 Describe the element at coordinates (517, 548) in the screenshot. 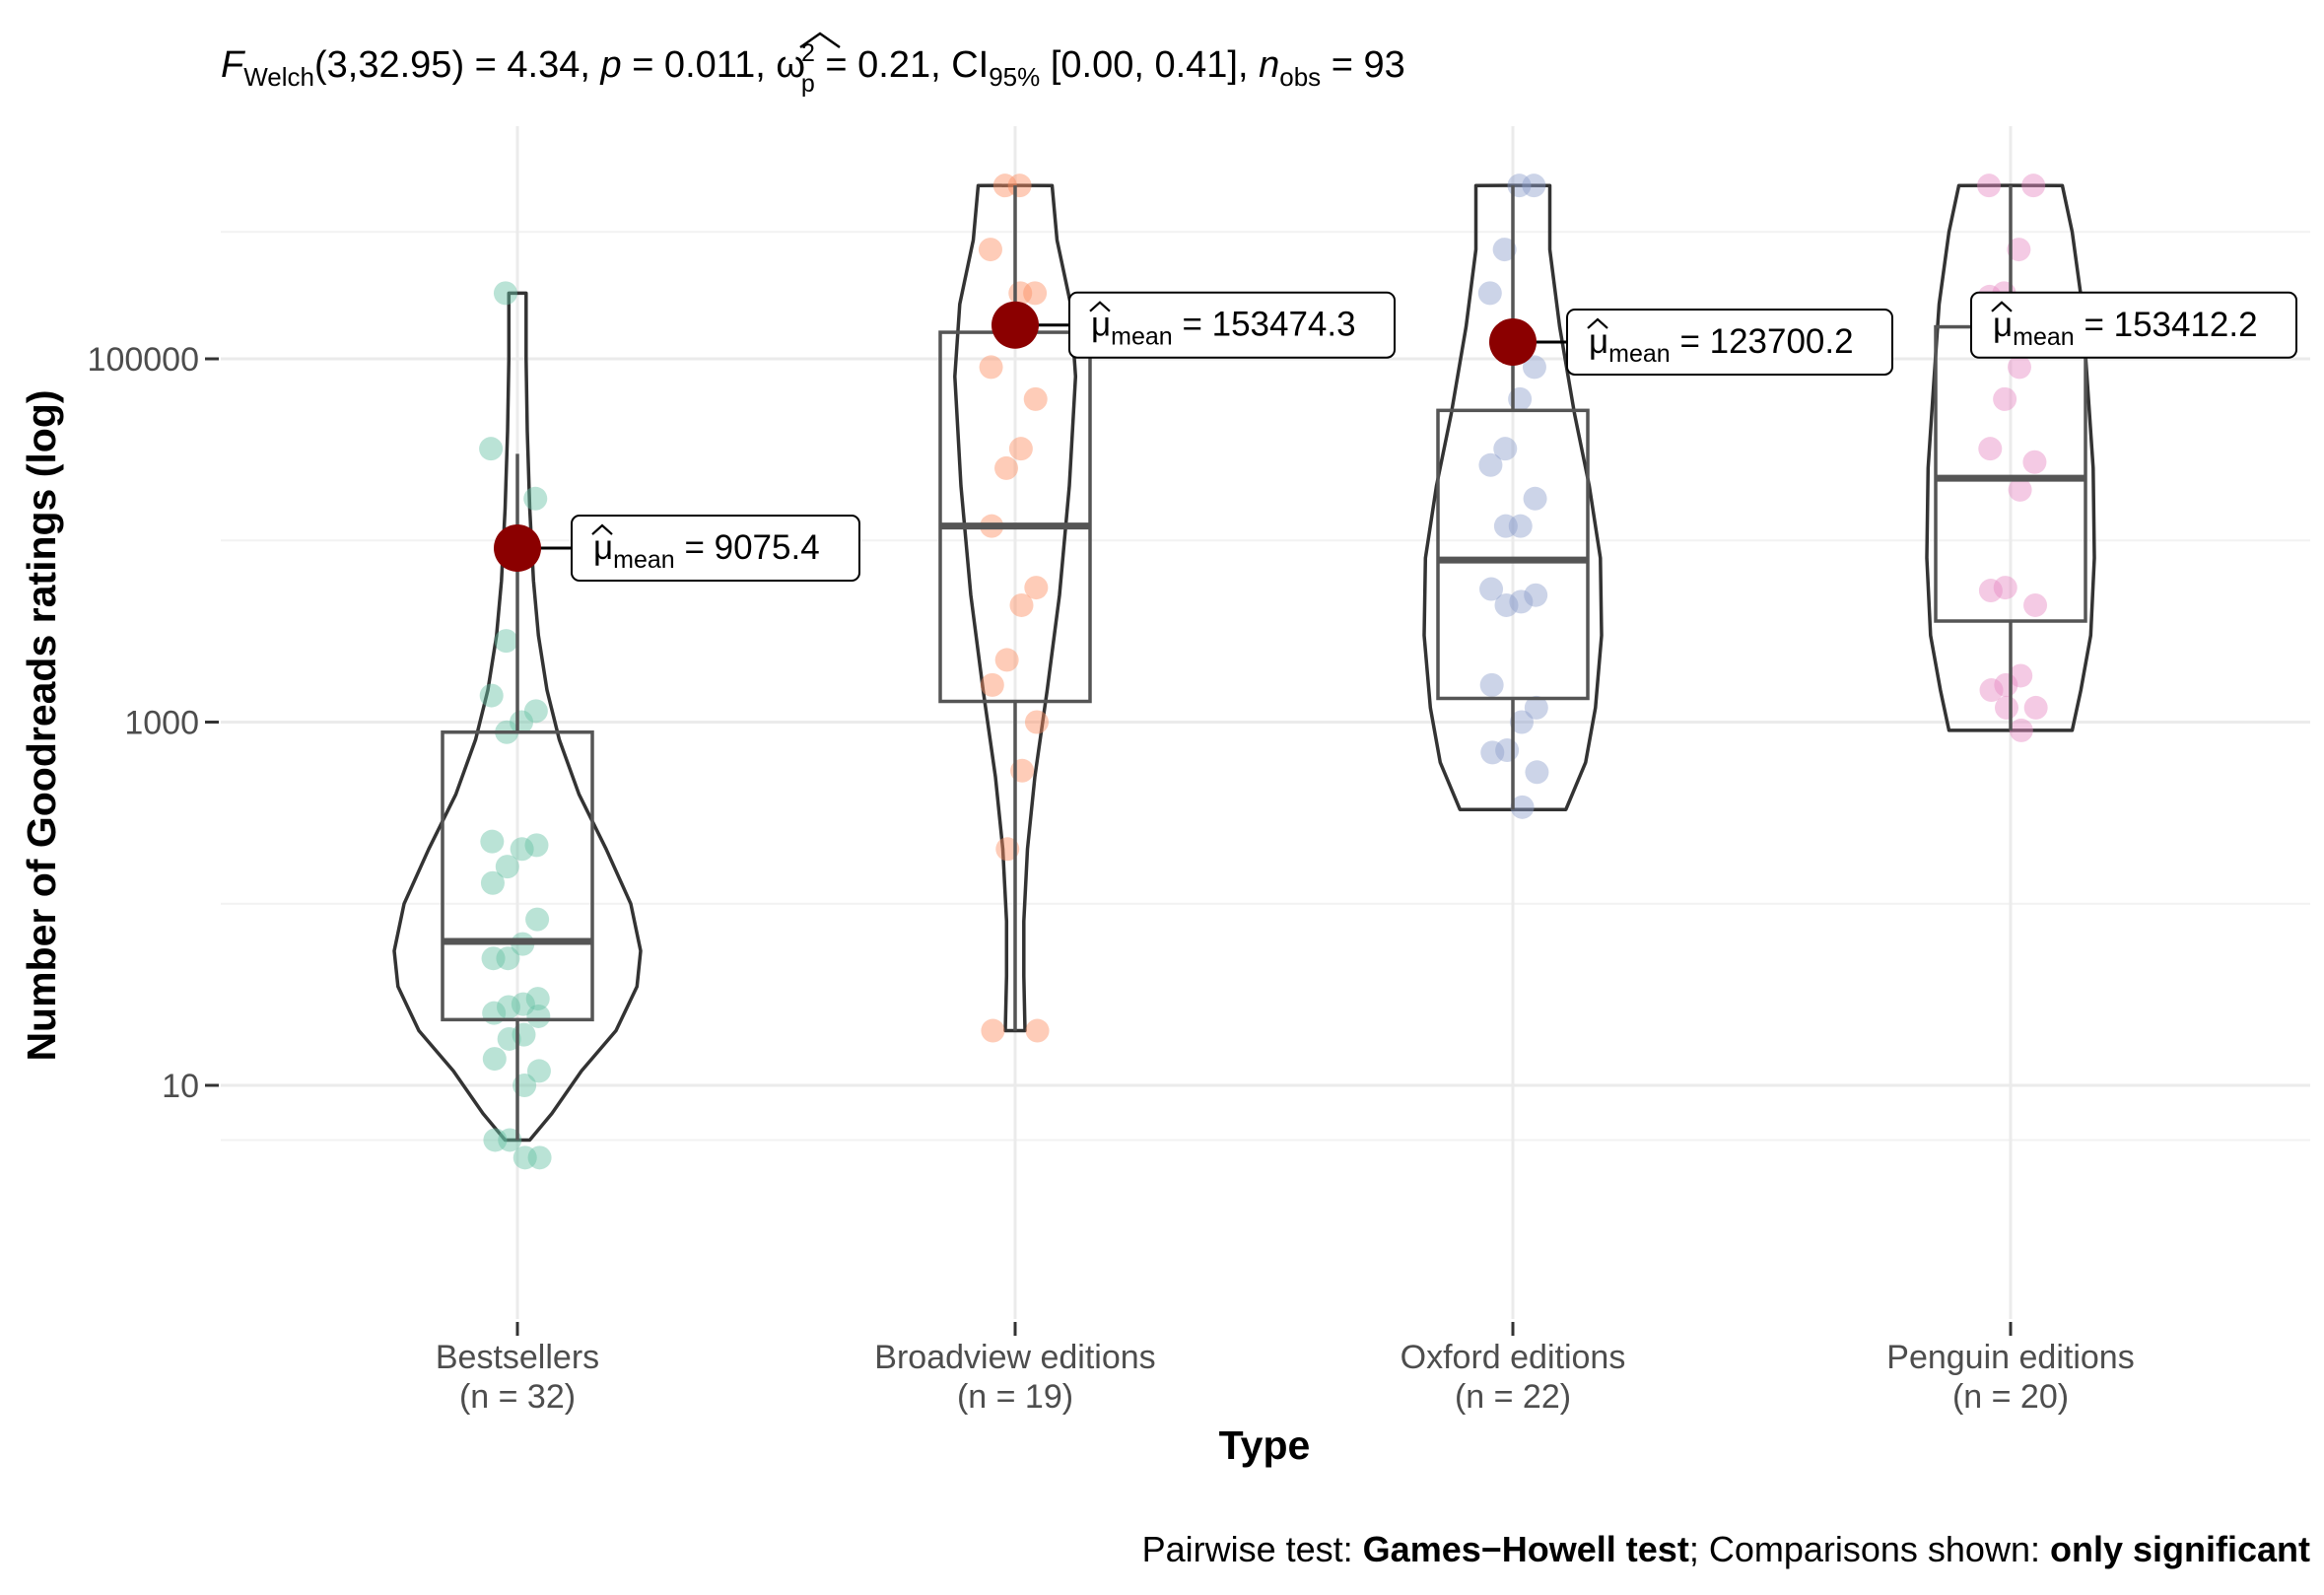

I see `mean-point-bestsellers` at that location.